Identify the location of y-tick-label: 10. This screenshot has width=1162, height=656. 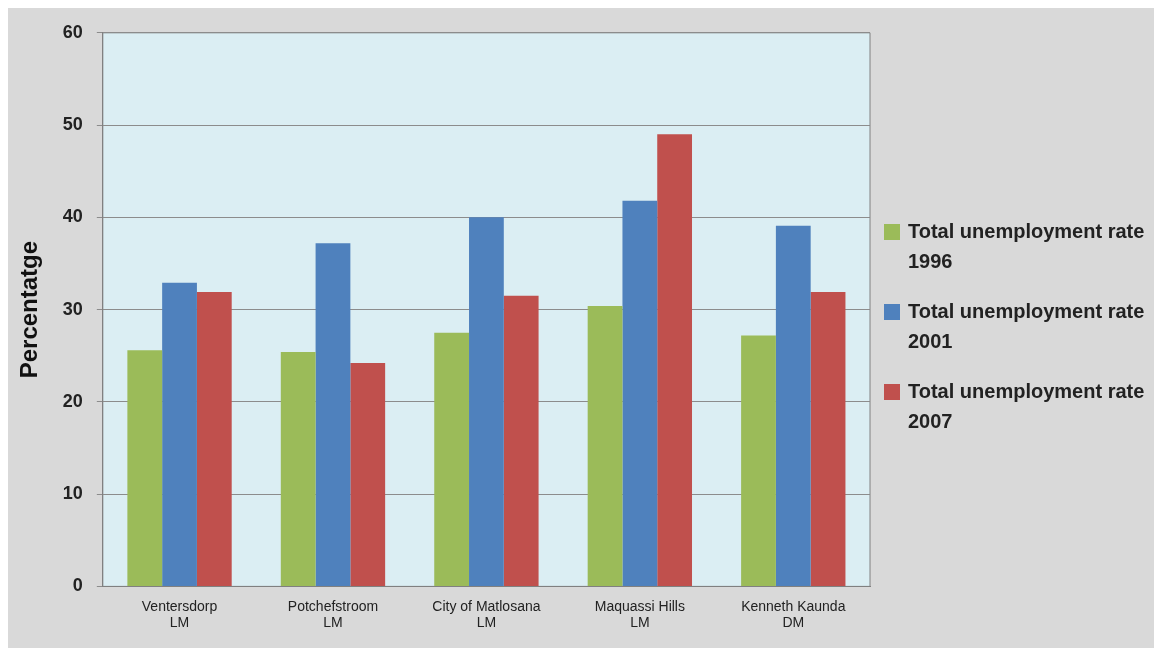
(72, 493).